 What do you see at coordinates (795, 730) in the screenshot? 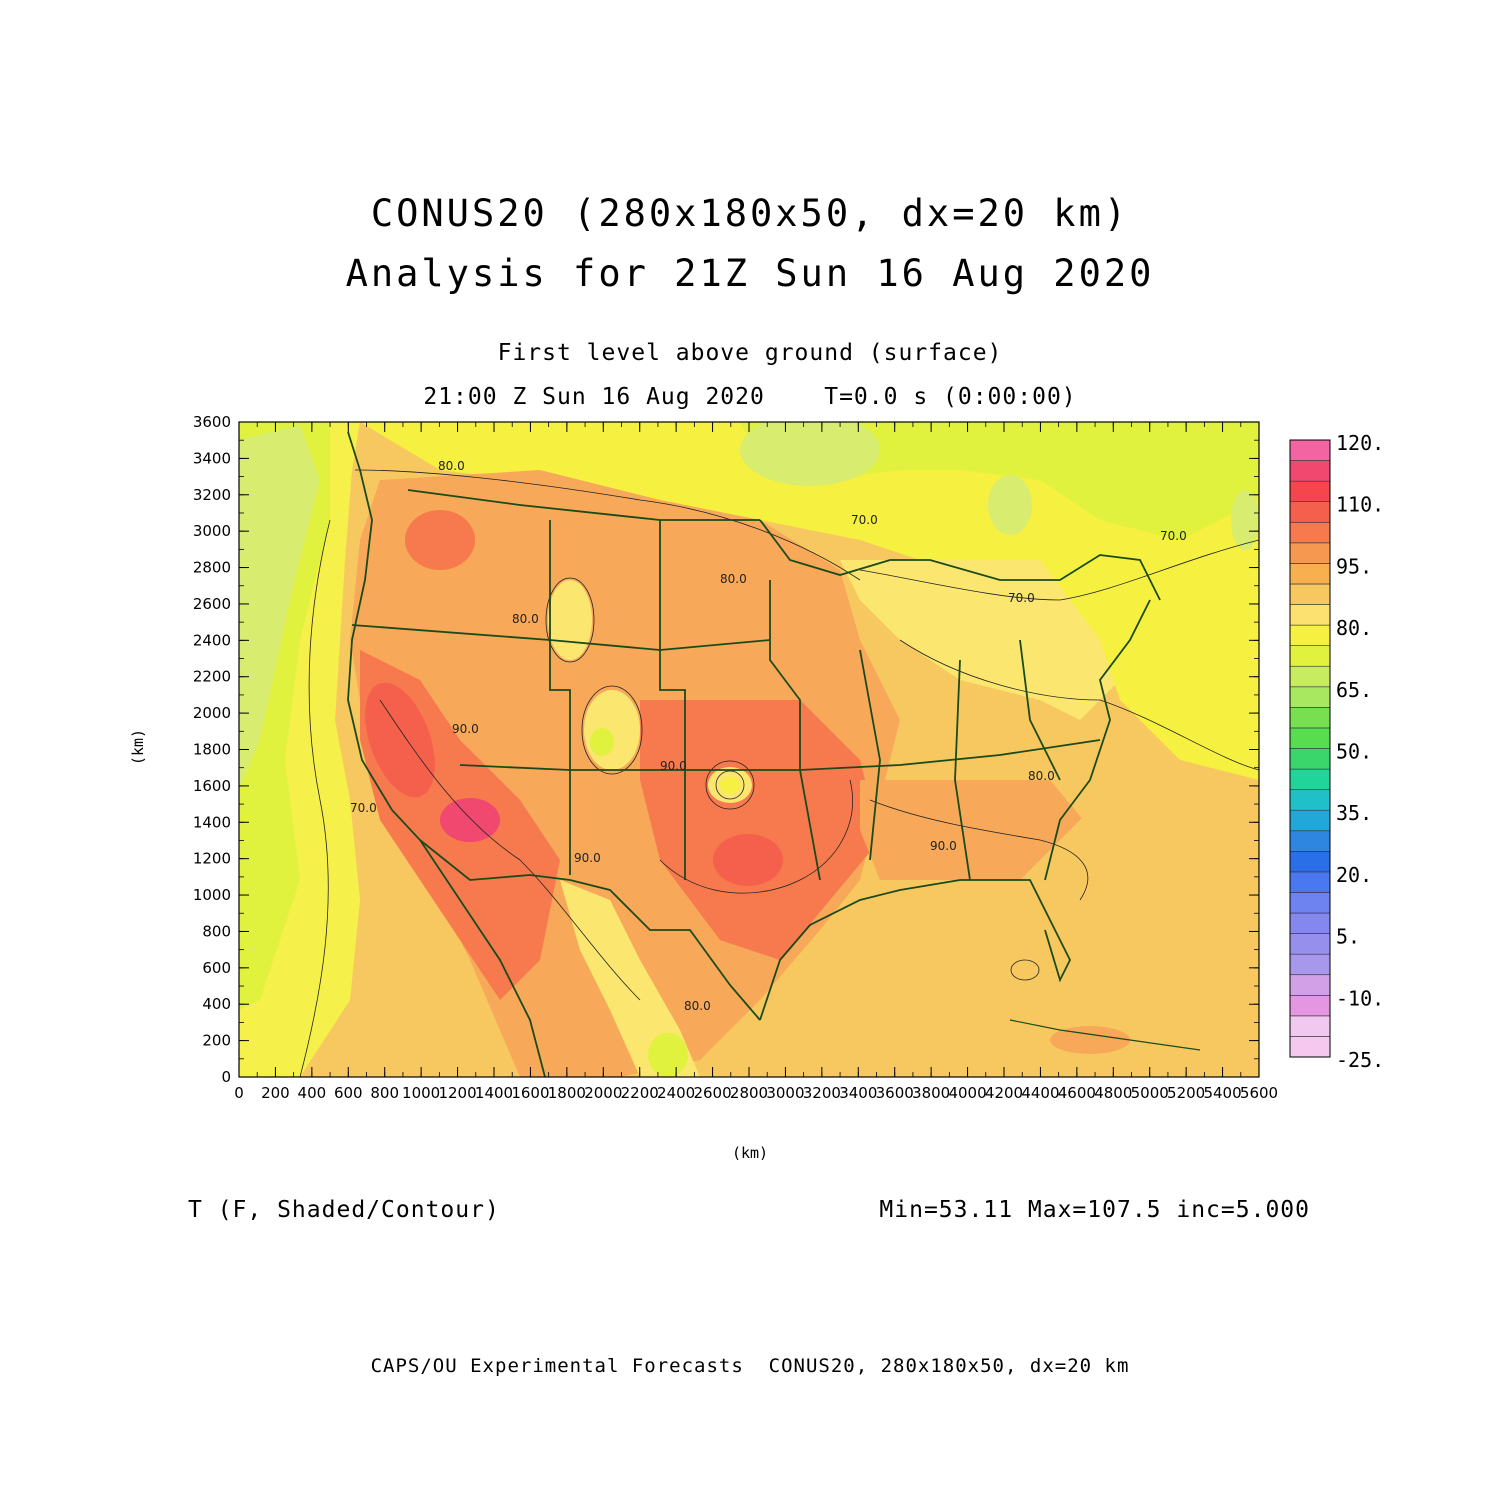
I see `state-border-v3` at bounding box center [795, 730].